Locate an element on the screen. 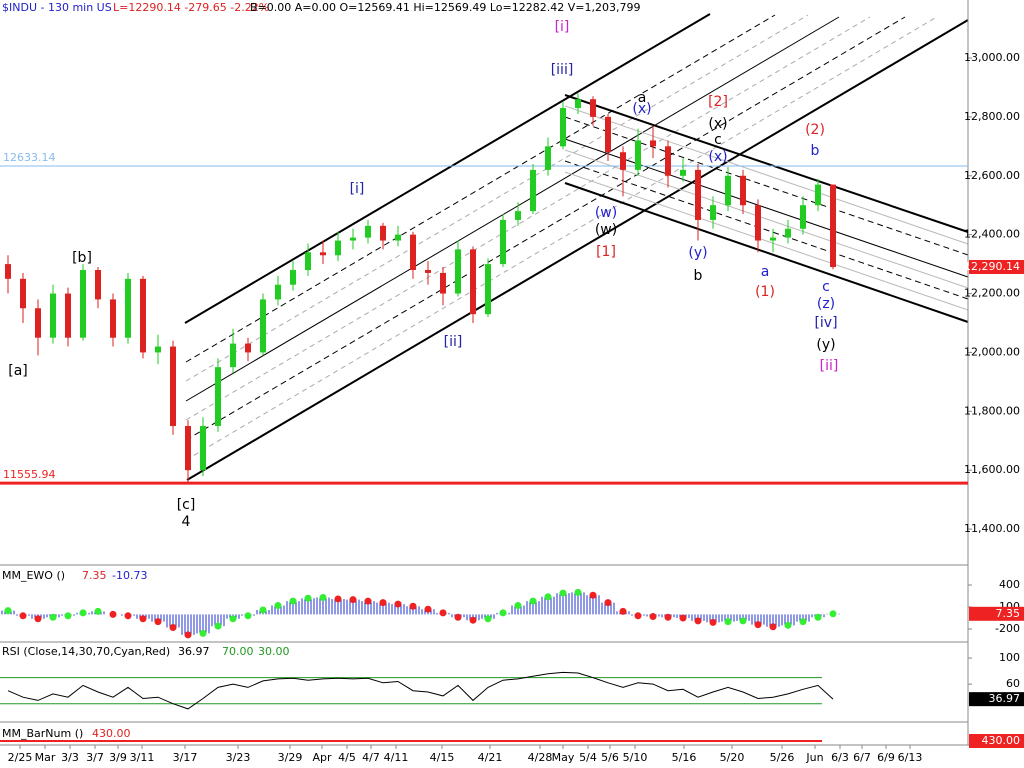  wave-label: [i] is located at coordinates (357, 189).